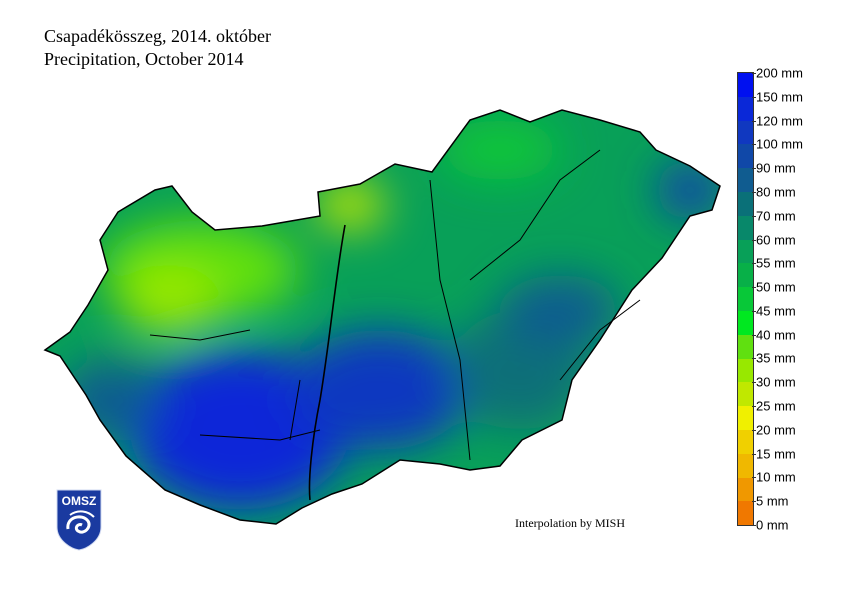 This screenshot has width=842, height=595. Describe the element at coordinates (776, 454) in the screenshot. I see `legend-label: 15 mm` at that location.